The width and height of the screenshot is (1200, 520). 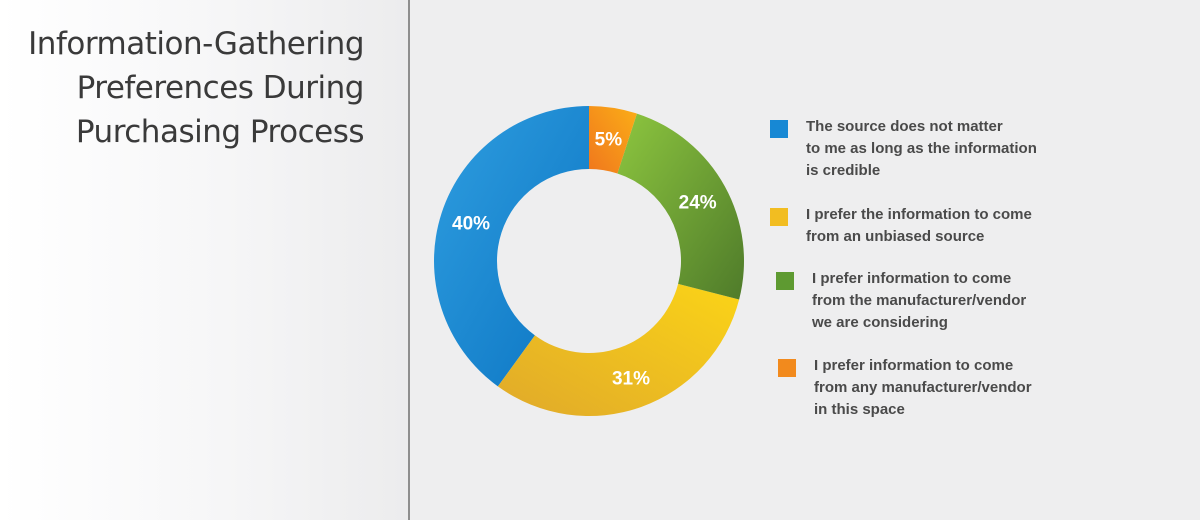 I want to click on slice-considered-vendor, so click(x=680, y=206).